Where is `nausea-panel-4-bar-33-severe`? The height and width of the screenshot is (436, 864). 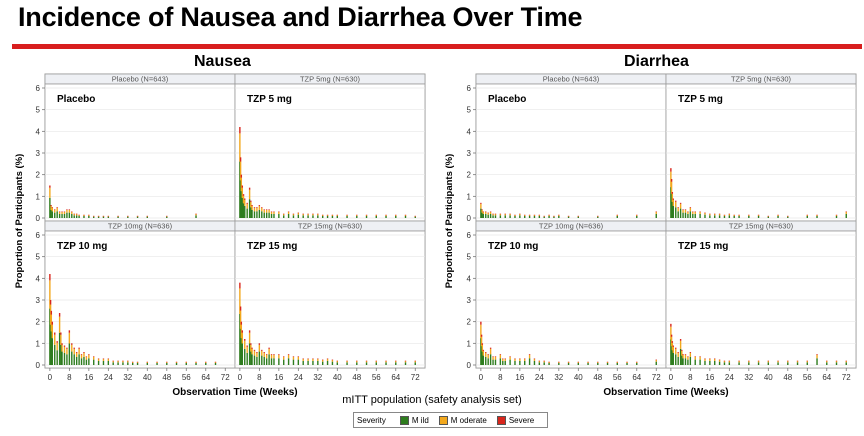 nausea-panel-4-bar-33-severe is located at coordinates (366, 361).